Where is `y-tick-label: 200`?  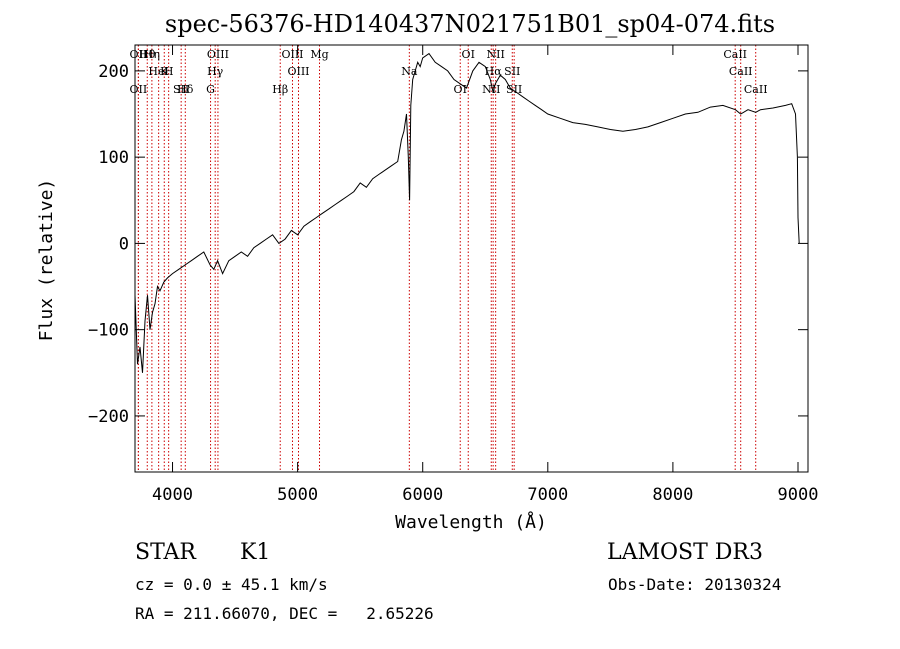 y-tick-label: 200 is located at coordinates (113, 72).